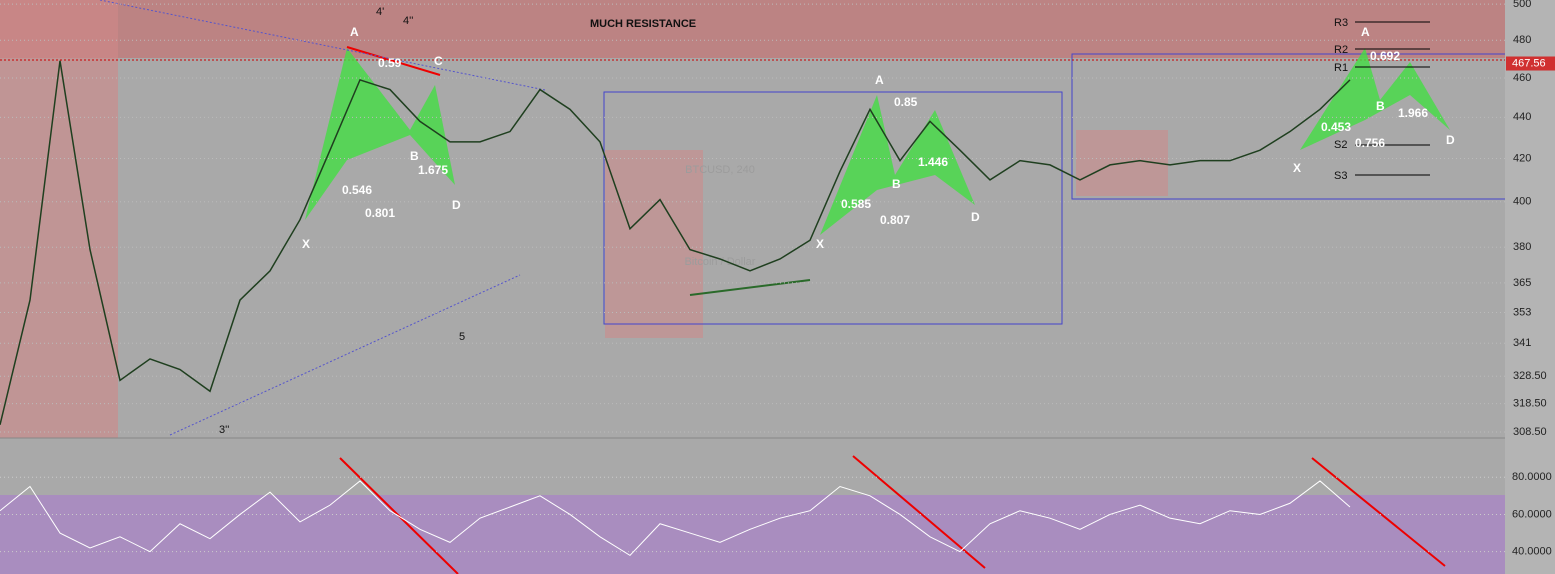 The height and width of the screenshot is (574, 1555). What do you see at coordinates (390, 63) in the screenshot?
I see `annotation: 0.59` at bounding box center [390, 63].